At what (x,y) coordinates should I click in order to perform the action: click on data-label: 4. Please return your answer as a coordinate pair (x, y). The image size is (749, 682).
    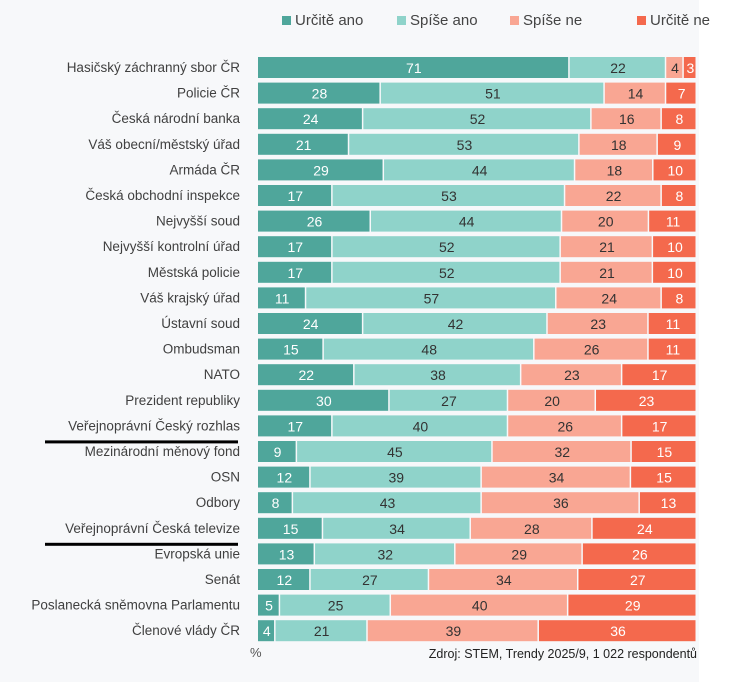
    Looking at the image, I should click on (675, 68).